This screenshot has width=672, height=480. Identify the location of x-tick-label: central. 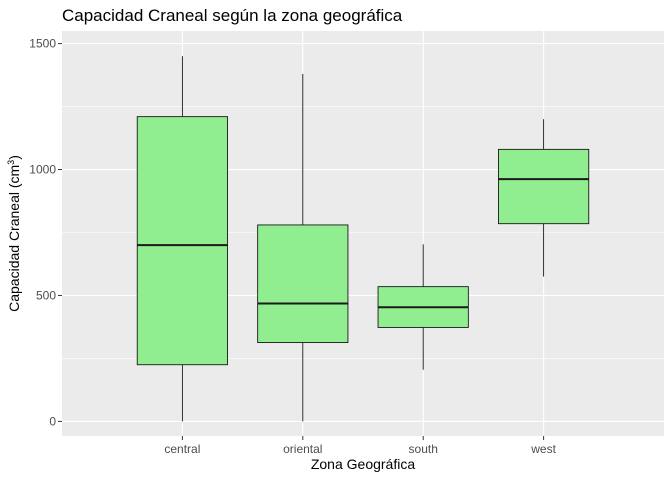
(182, 449).